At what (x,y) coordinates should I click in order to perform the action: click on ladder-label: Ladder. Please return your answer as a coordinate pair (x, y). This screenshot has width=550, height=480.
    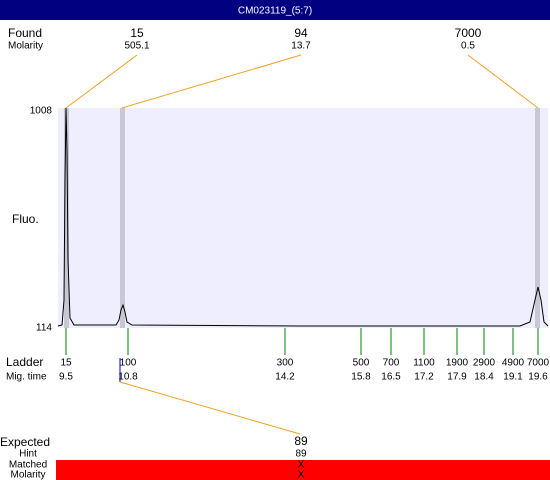
    Looking at the image, I should click on (24, 362).